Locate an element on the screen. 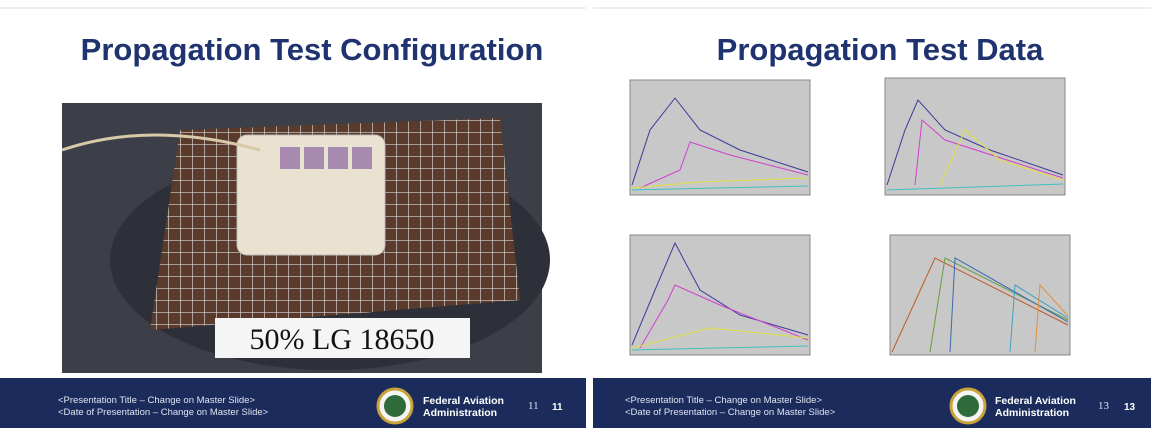  photo-label-box is located at coordinates (342, 338).